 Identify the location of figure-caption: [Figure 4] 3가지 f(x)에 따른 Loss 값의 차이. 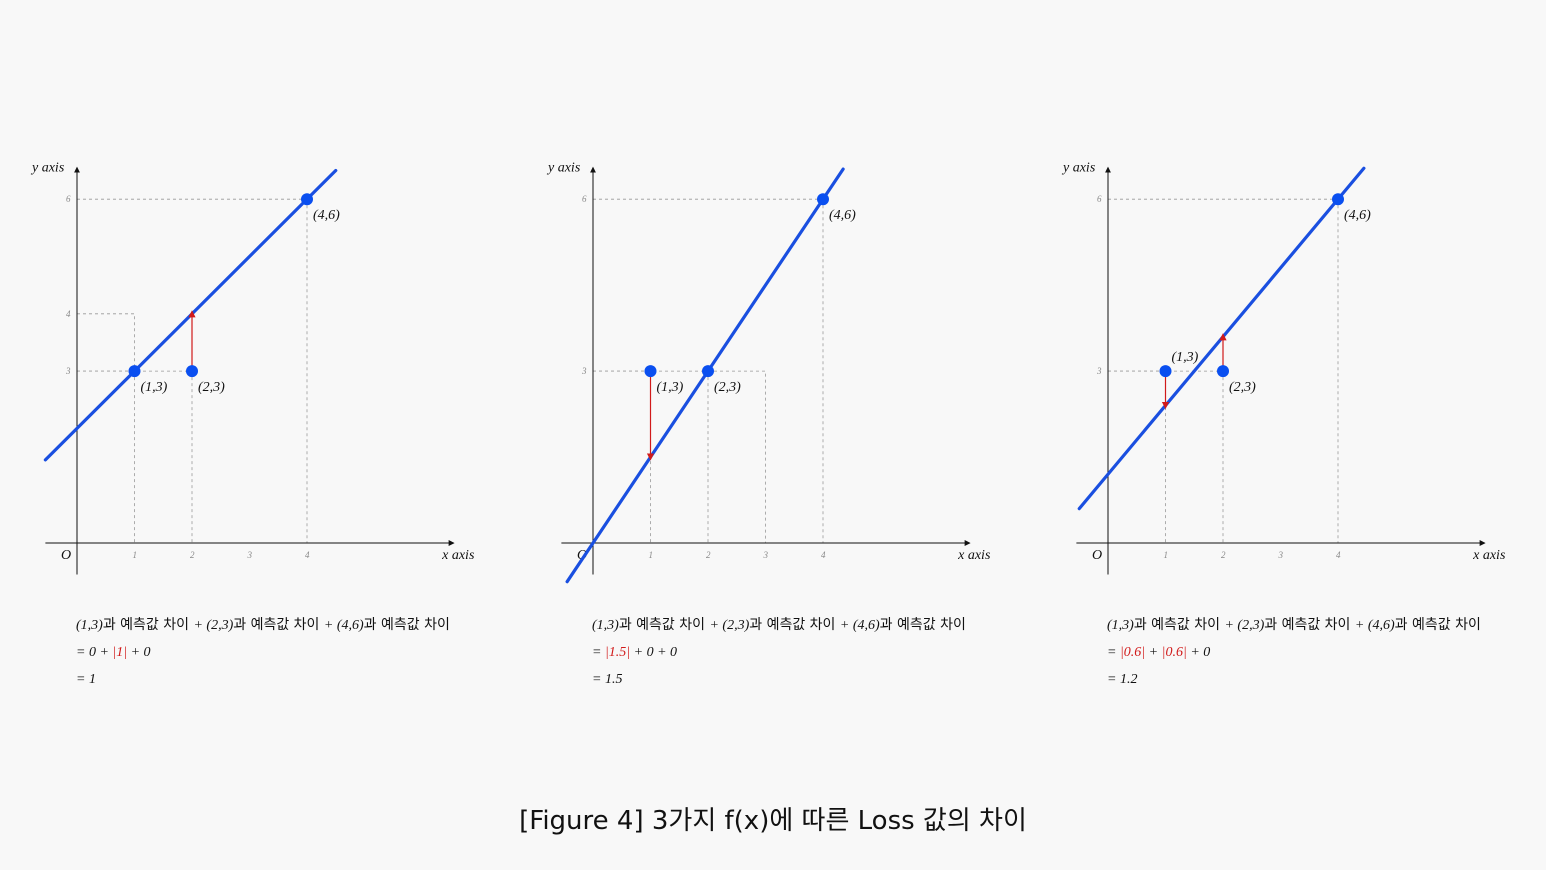
(773, 821).